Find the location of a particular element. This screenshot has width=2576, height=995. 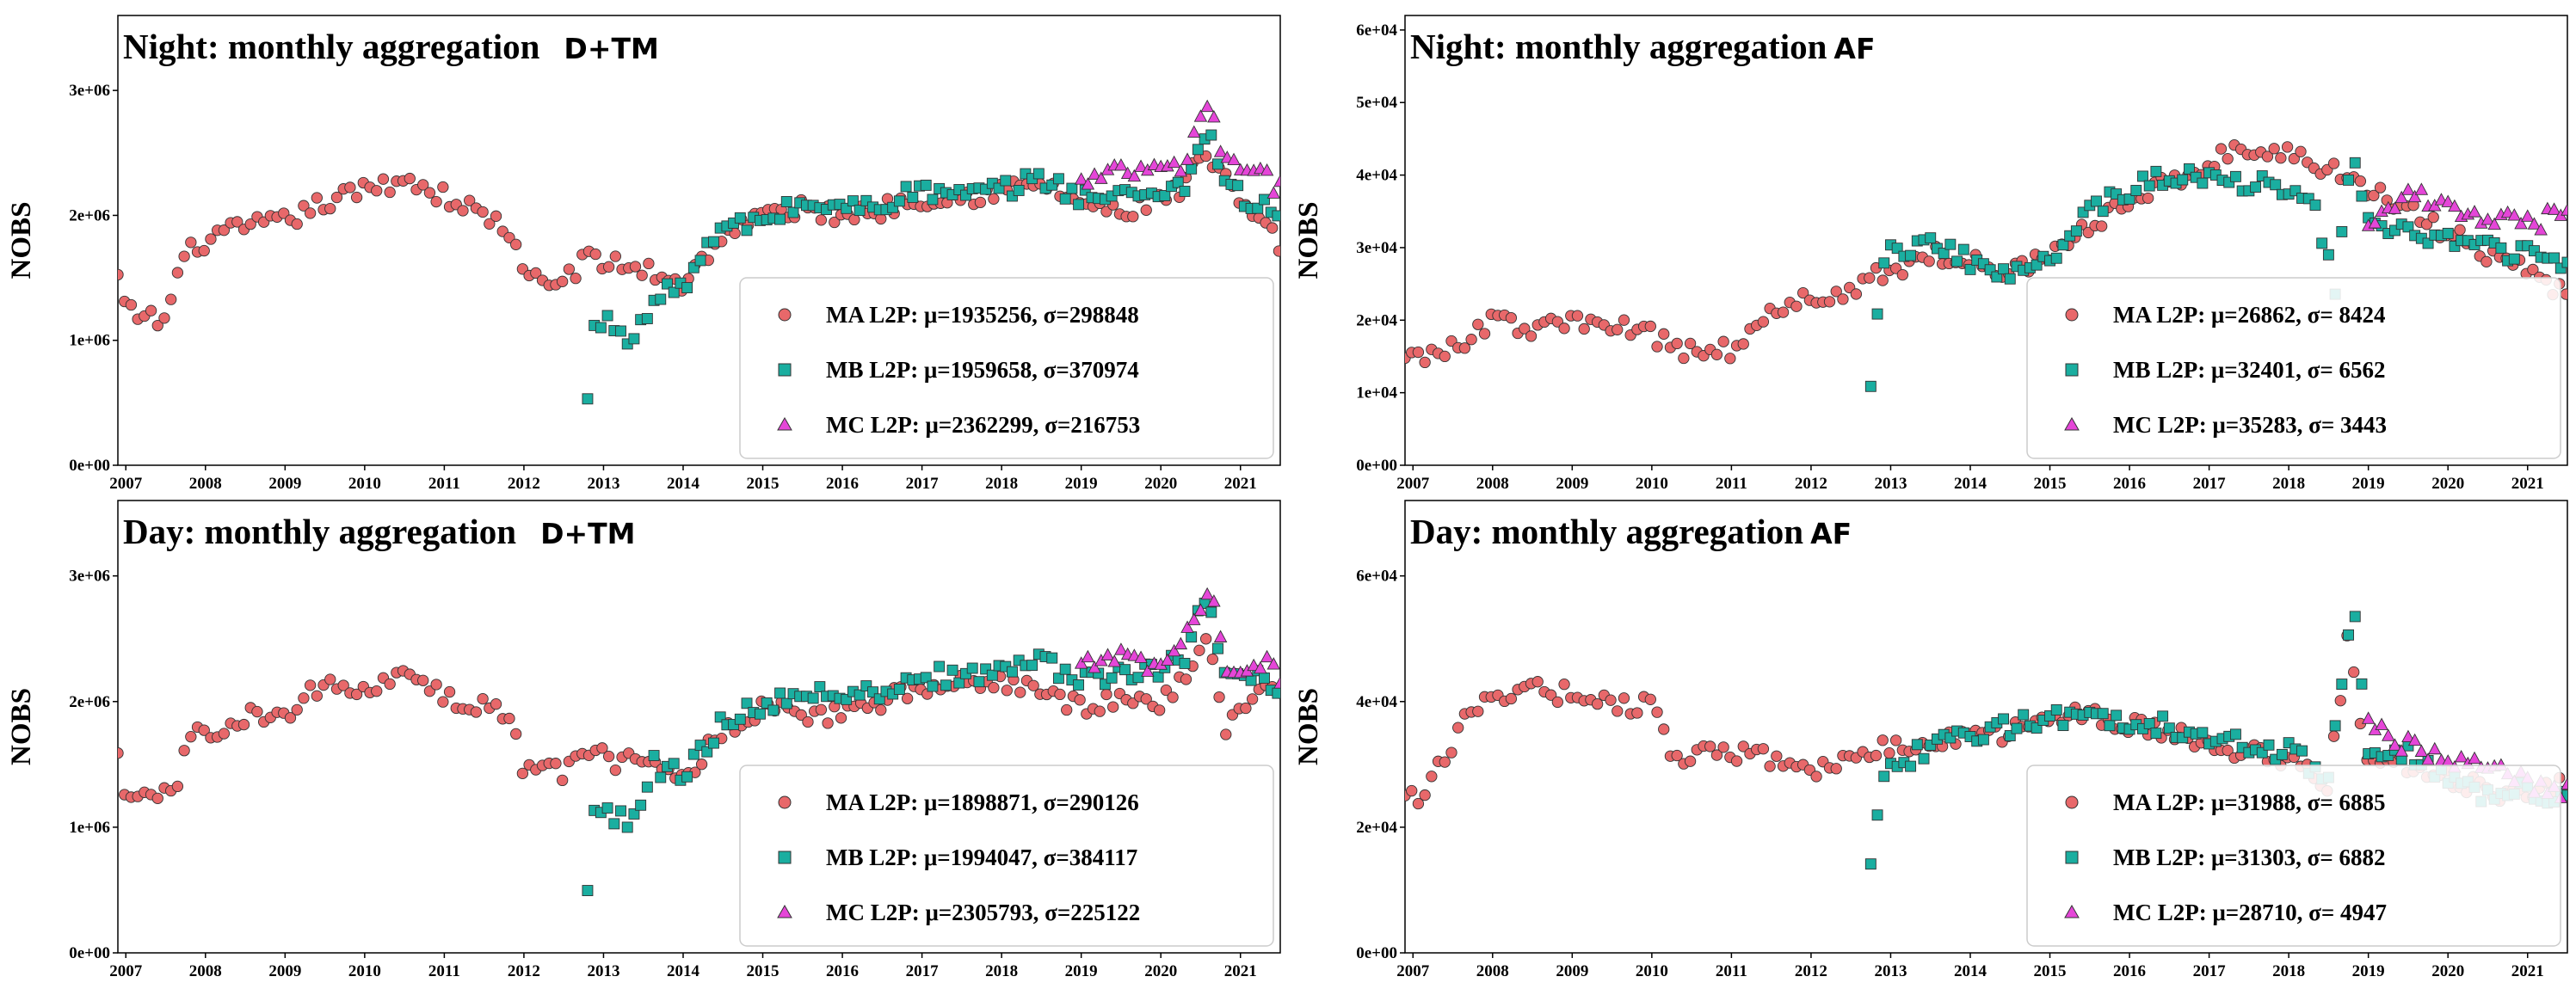

data-points is located at coordinates (699, 252).